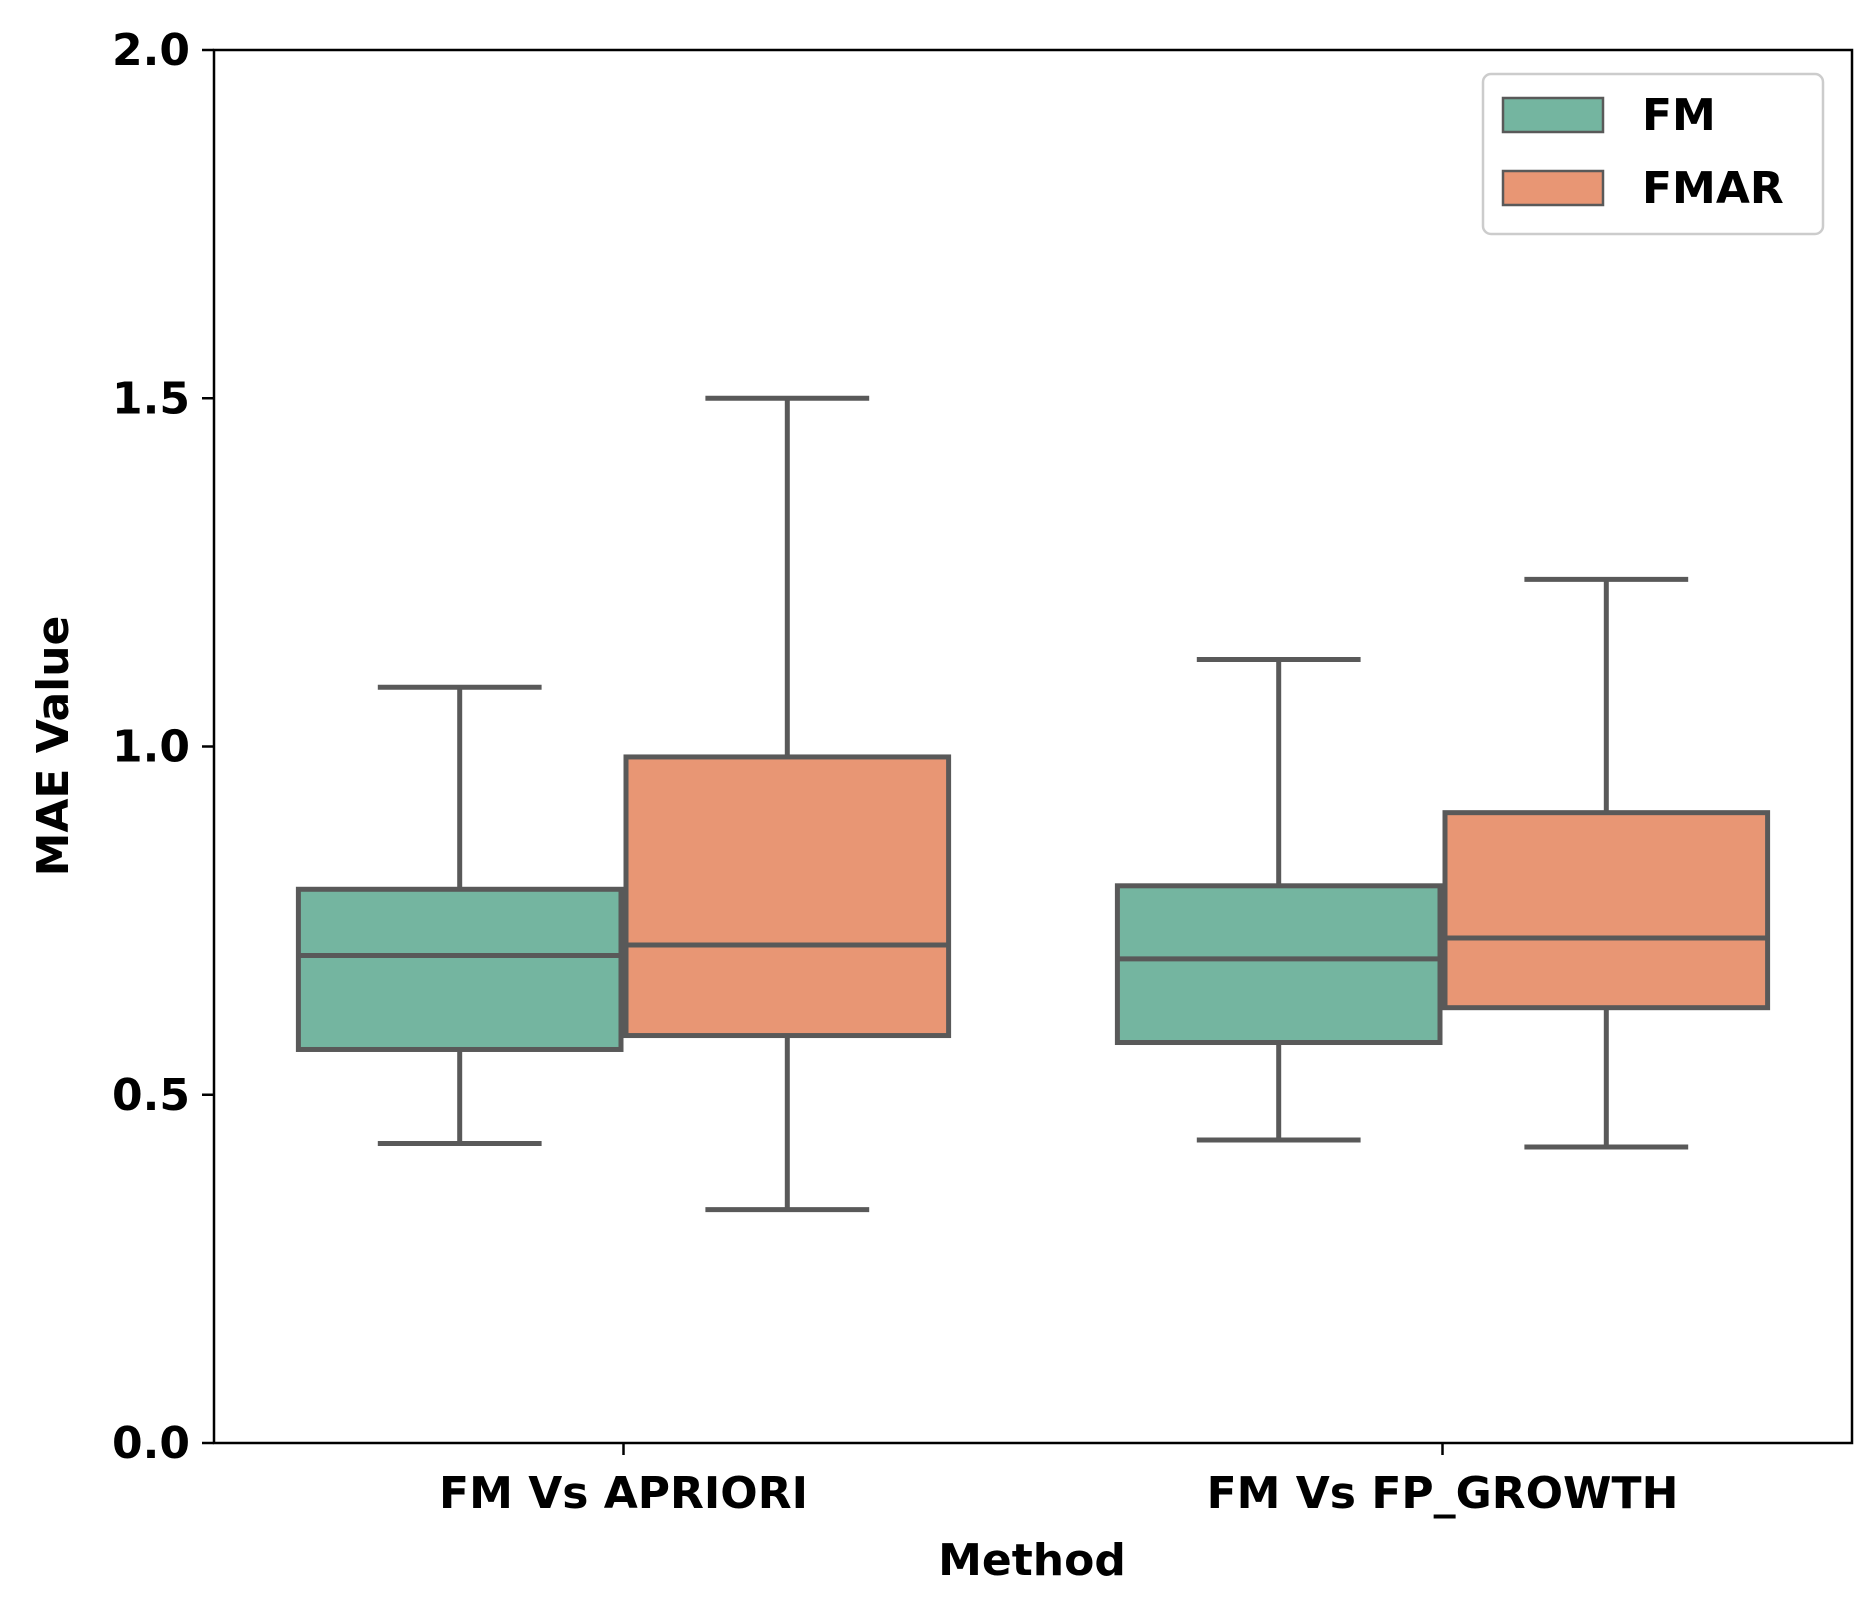 The width and height of the screenshot is (1869, 1607). What do you see at coordinates (1653, 154) in the screenshot?
I see `legend: FM FMAR` at bounding box center [1653, 154].